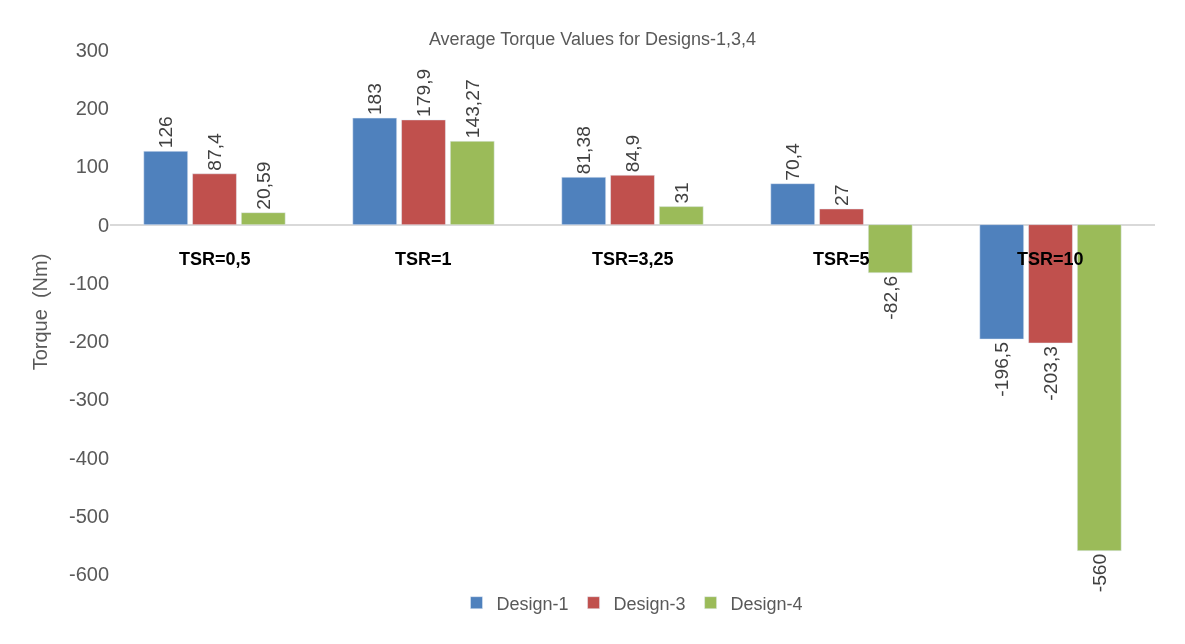 This screenshot has height=644, width=1185. I want to click on y-axis-title: Torque (Nm), so click(40, 312).